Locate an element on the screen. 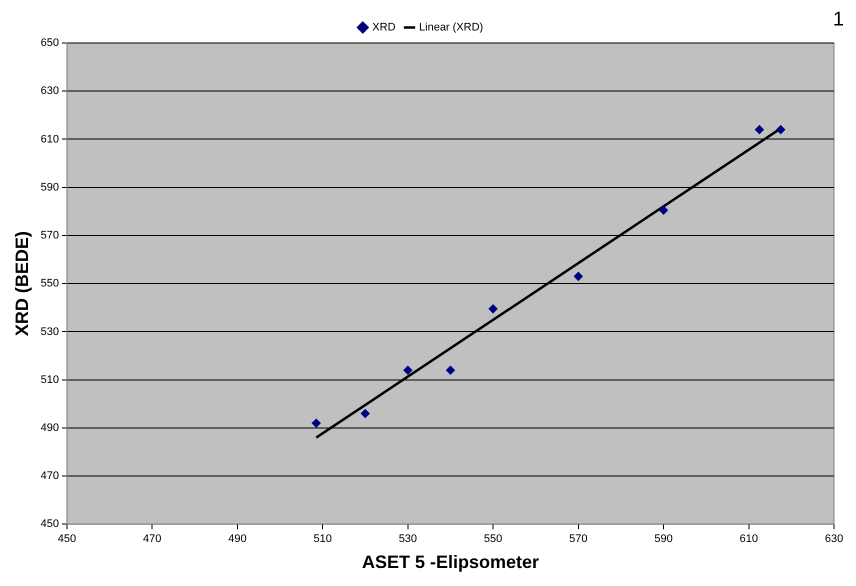 This screenshot has width=856, height=586. y-tick-label: 590 is located at coordinates (49, 187).